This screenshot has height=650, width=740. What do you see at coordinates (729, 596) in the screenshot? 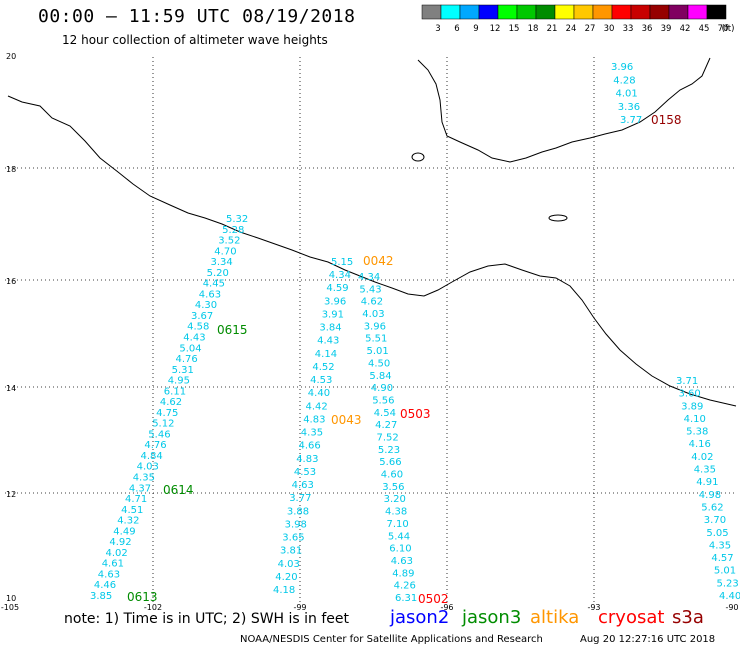
I see `wave-height-value: 4.40` at bounding box center [729, 596].